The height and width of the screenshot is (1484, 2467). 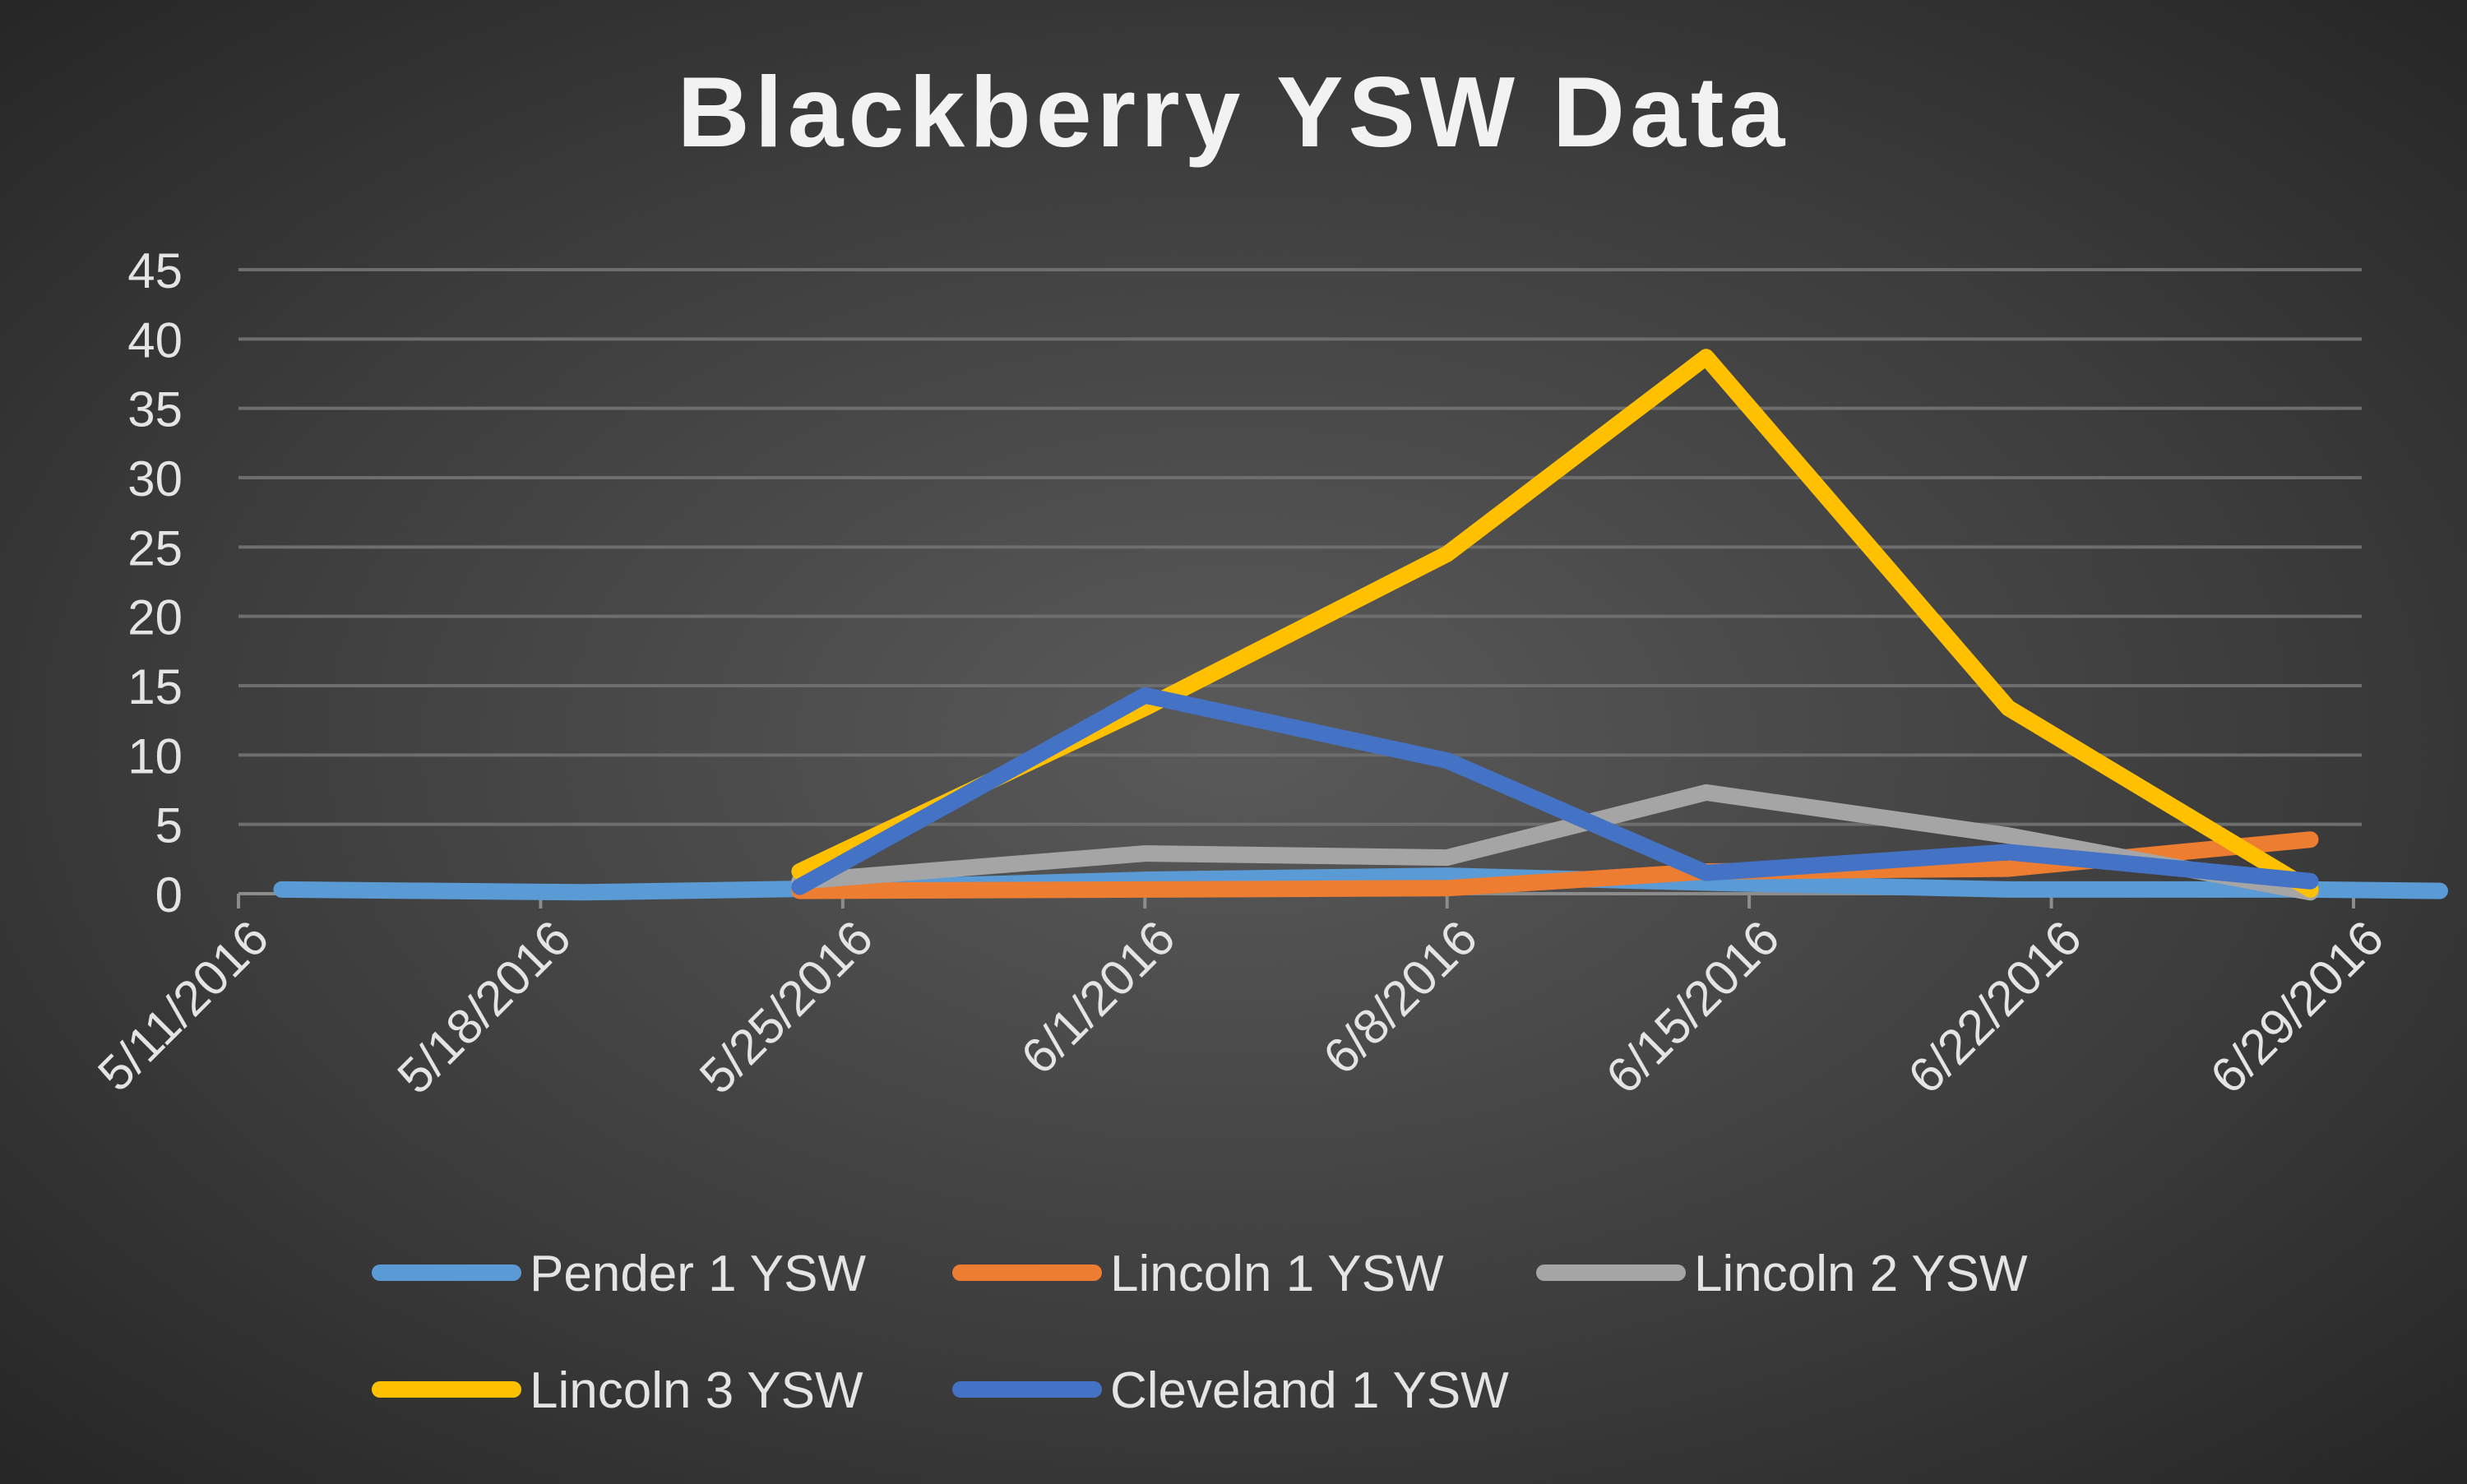 What do you see at coordinates (1555, 791) in the screenshot?
I see `series-line-cleveland-1-ysw` at bounding box center [1555, 791].